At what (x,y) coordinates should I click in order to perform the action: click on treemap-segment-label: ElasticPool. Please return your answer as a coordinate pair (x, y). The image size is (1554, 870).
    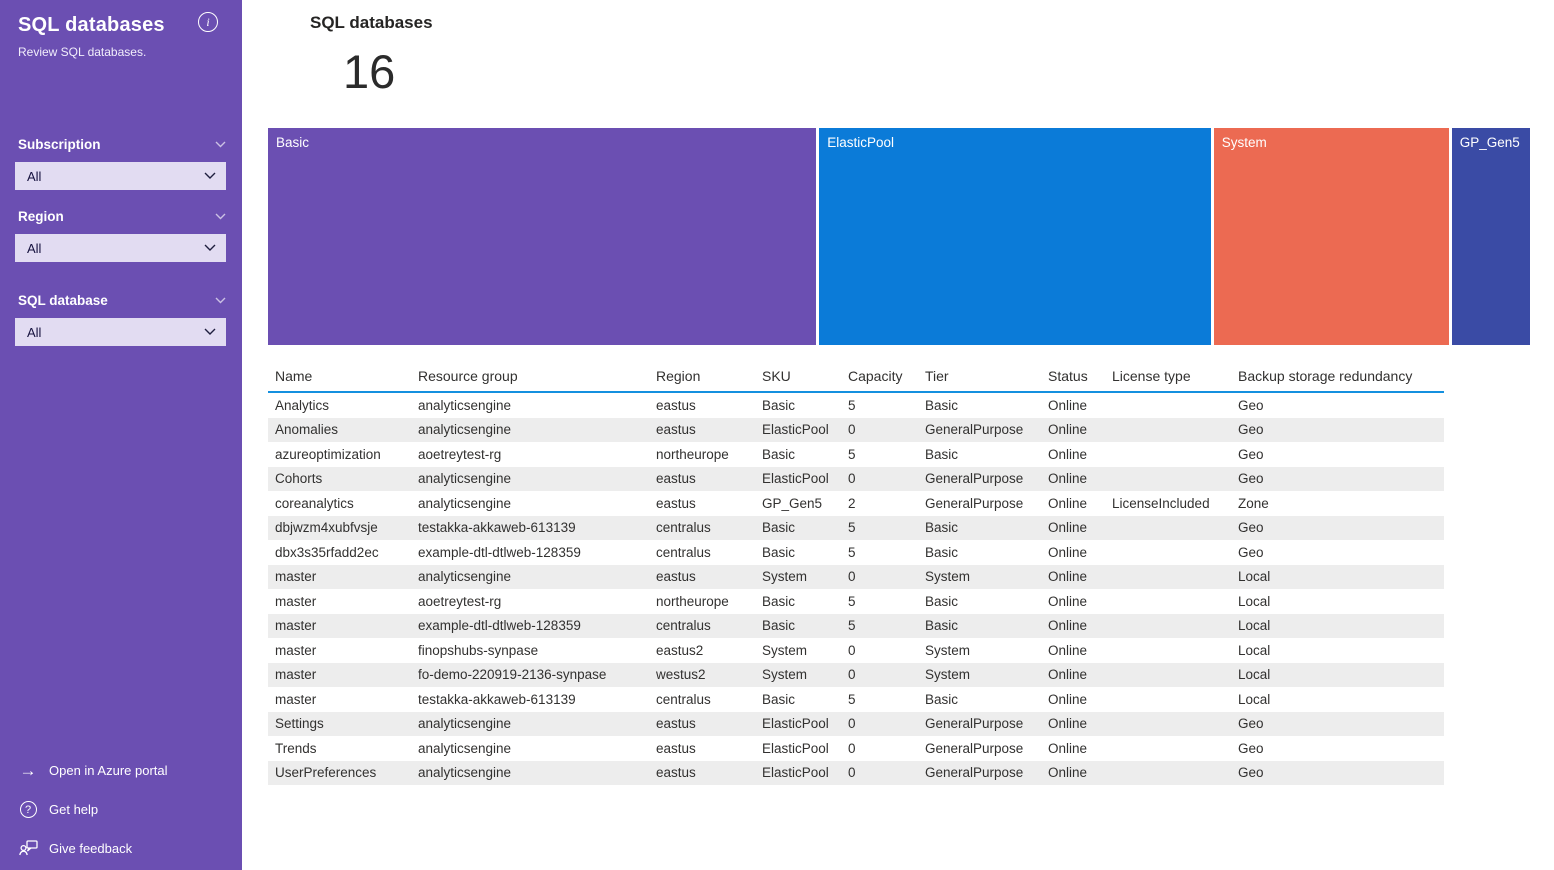
    Looking at the image, I should click on (860, 142).